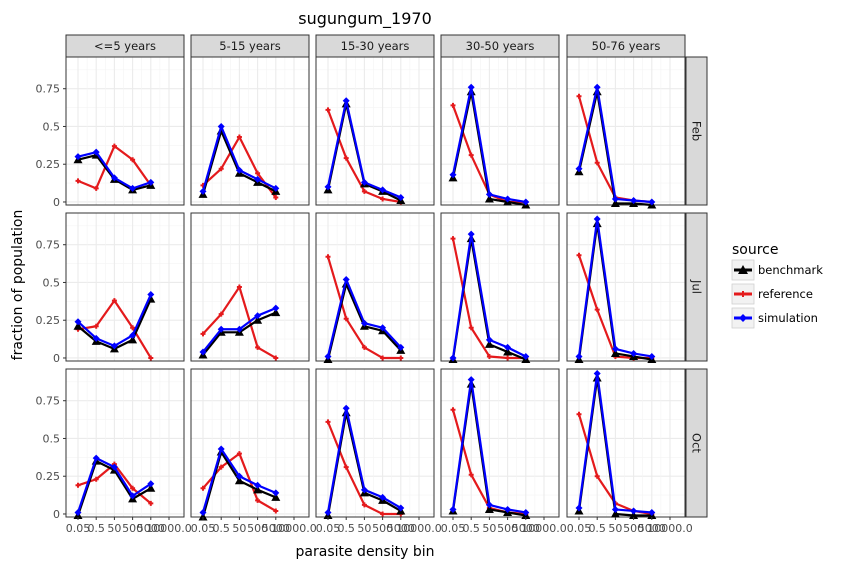 This screenshot has width=854, height=569. What do you see at coordinates (626, 46) in the screenshot?
I see `col-strip-label: 50-76 years` at bounding box center [626, 46].